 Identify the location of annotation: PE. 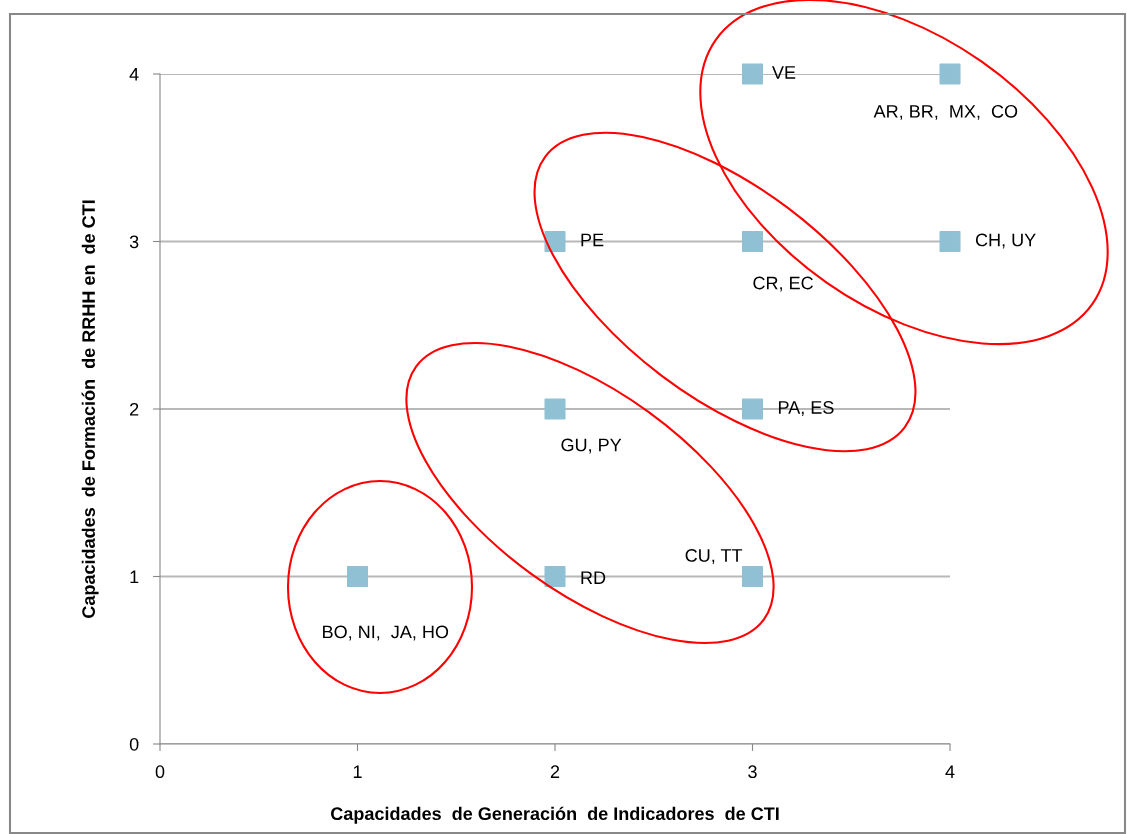
(592, 240).